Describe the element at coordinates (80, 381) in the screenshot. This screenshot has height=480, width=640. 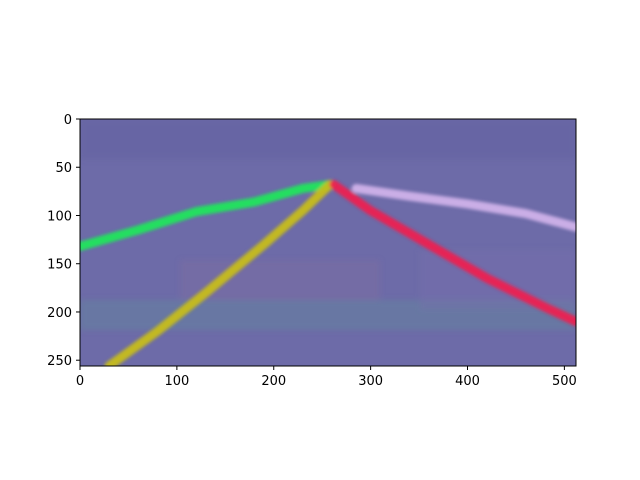
I see `x-tick-label: 0` at that location.